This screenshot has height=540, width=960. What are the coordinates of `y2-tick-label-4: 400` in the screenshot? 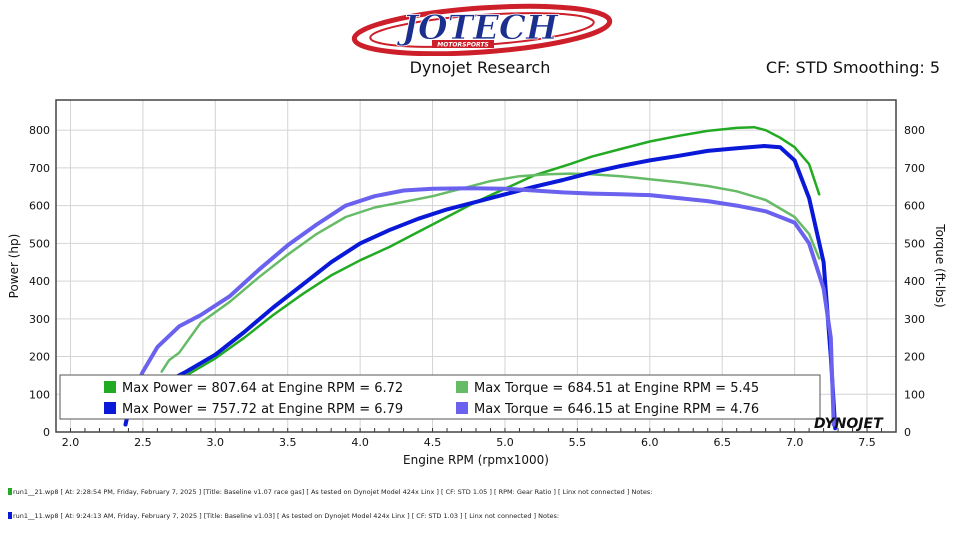 It's located at (914, 281).